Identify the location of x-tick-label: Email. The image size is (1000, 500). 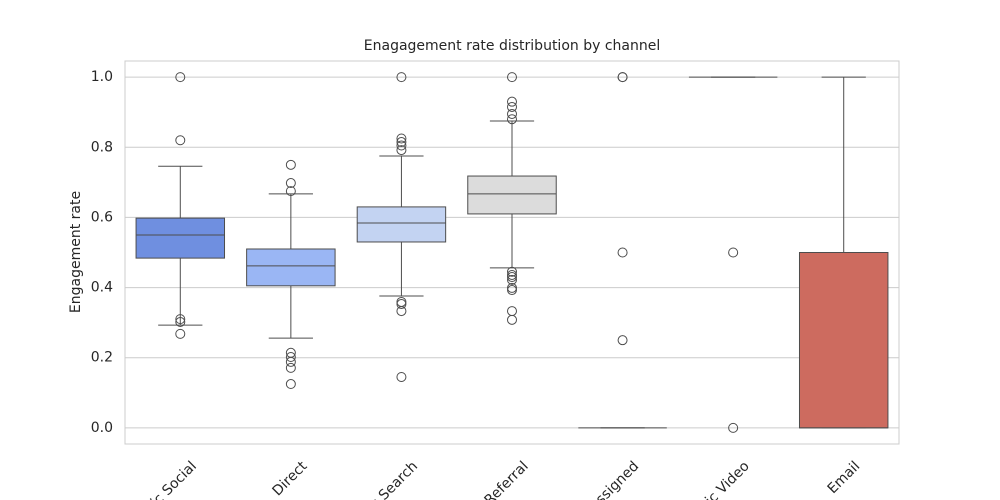
(844, 477).